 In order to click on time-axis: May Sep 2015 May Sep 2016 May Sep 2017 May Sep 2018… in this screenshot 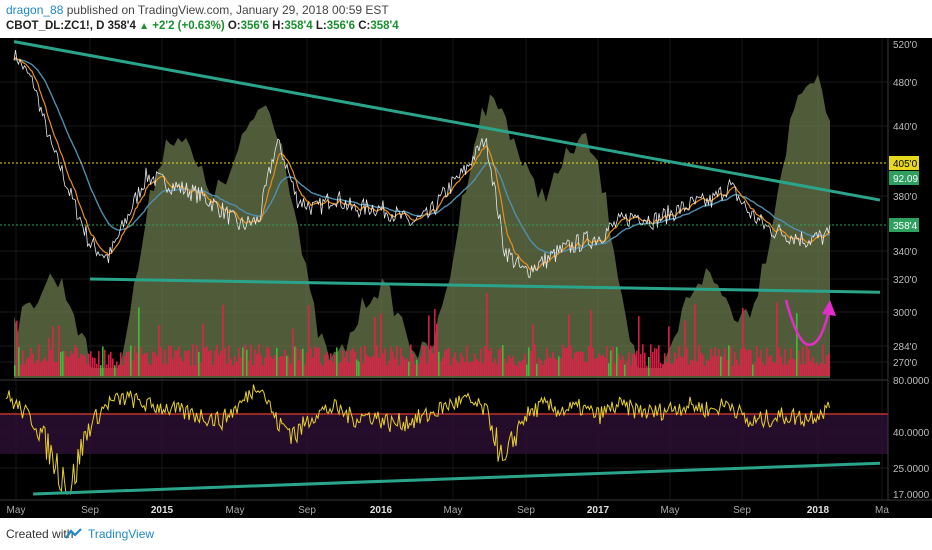, I will do `click(448, 510)`.